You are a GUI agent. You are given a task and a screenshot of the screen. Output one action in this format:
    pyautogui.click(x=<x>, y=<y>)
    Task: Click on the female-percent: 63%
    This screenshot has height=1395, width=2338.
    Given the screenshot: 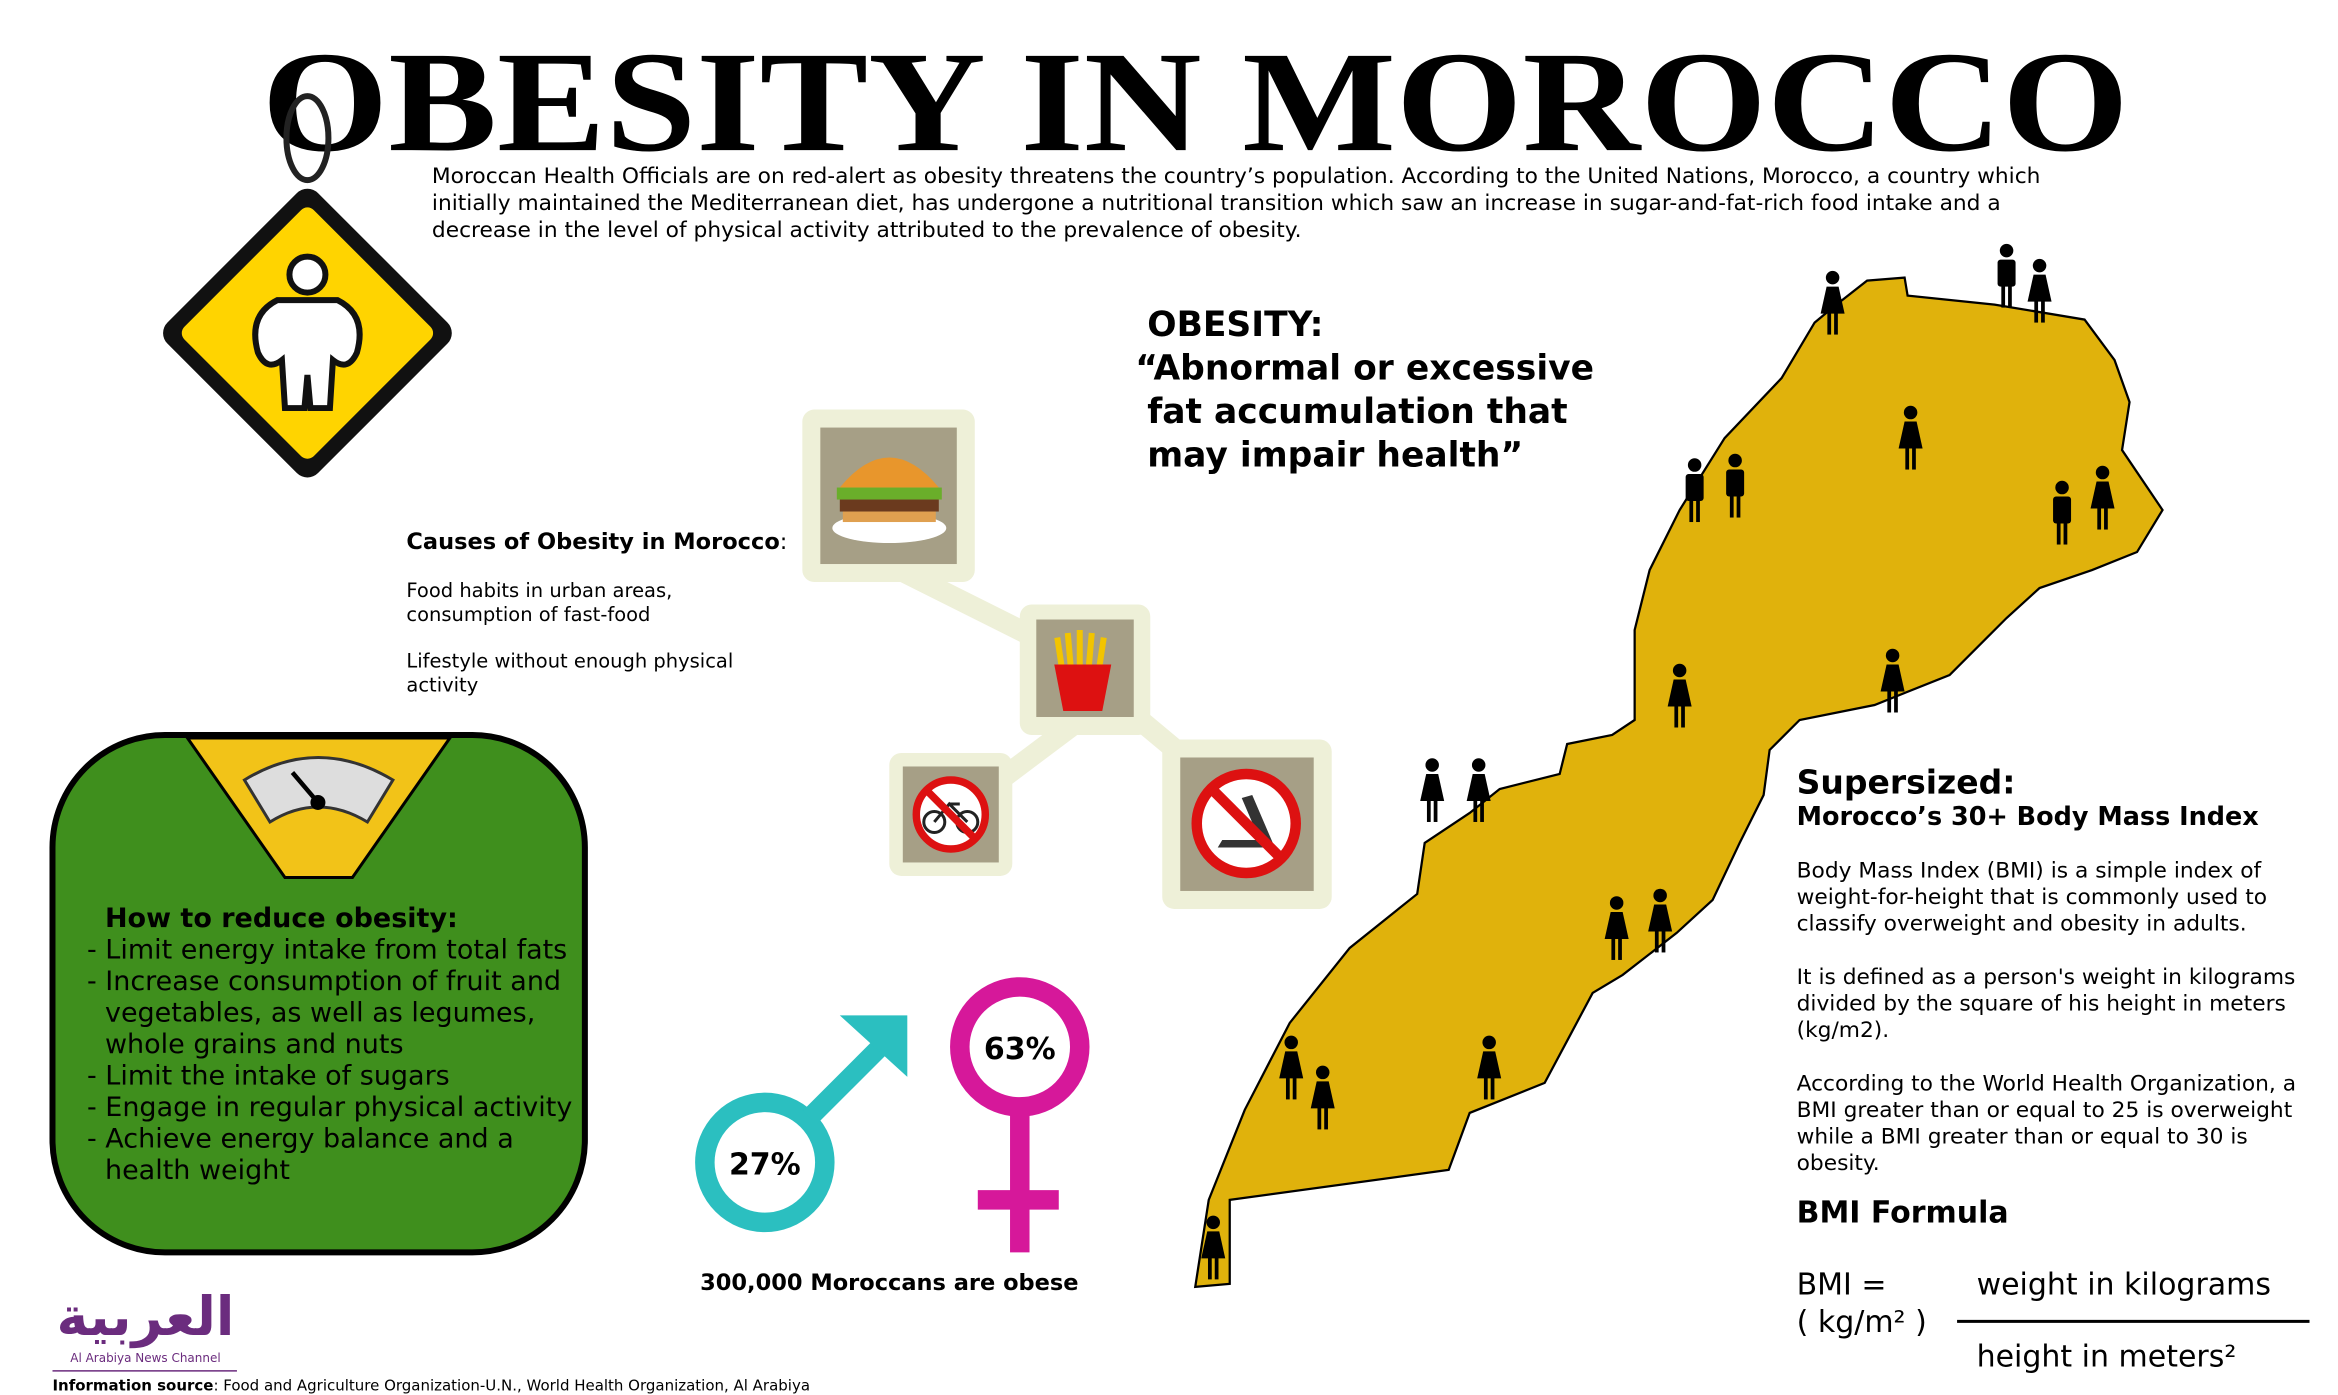 What is the action you would take?
    pyautogui.click(x=1020, y=1049)
    